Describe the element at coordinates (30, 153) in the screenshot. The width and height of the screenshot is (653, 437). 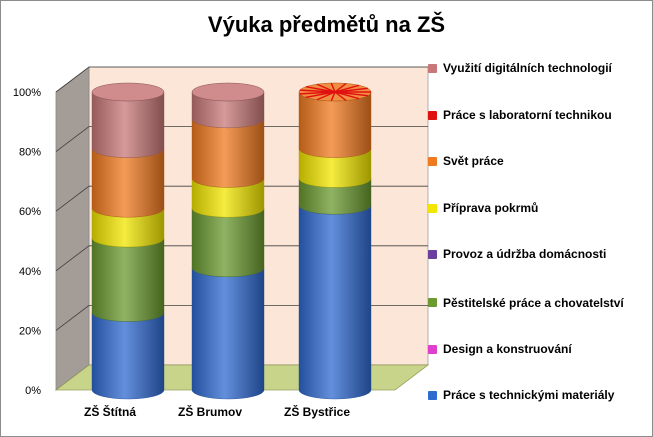
I see `y-tick-label: 80%` at that location.